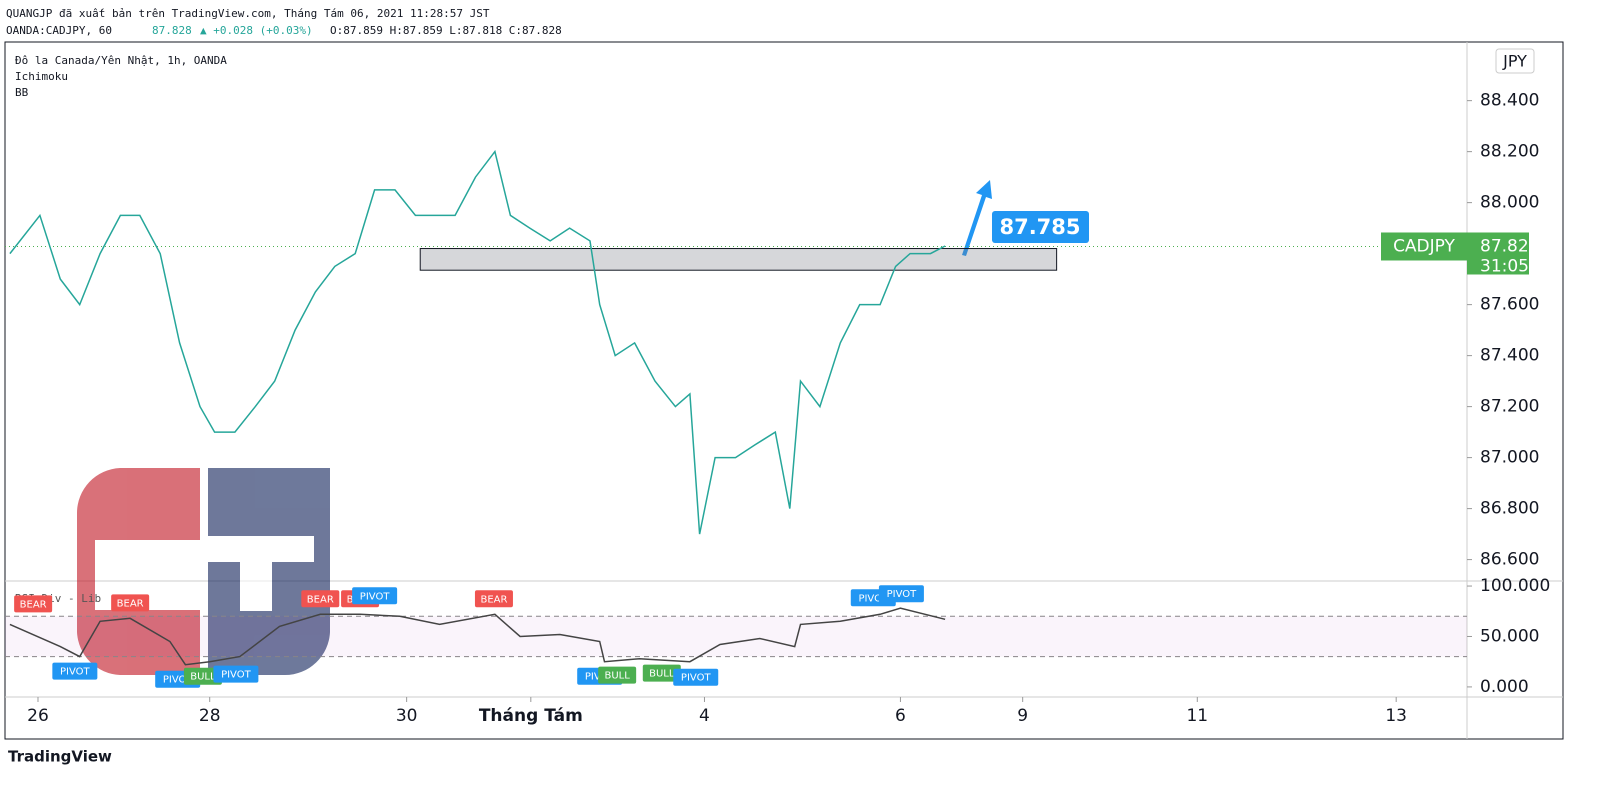 The width and height of the screenshot is (1620, 805). I want to click on symbol-box, so click(1424, 246).